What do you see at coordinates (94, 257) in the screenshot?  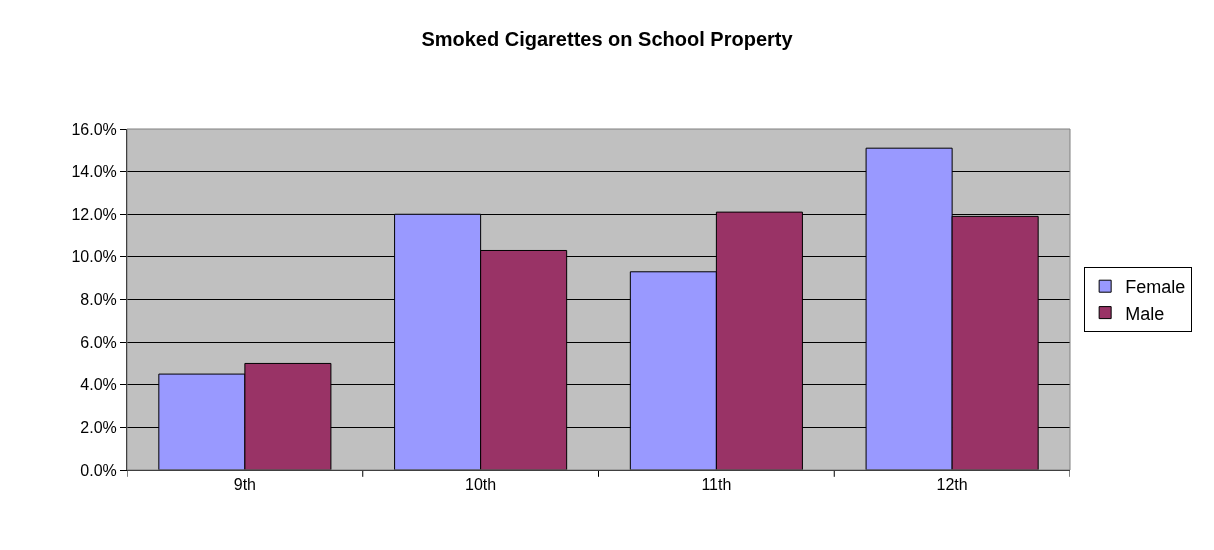 I see `y-tick-label: 10.0%` at bounding box center [94, 257].